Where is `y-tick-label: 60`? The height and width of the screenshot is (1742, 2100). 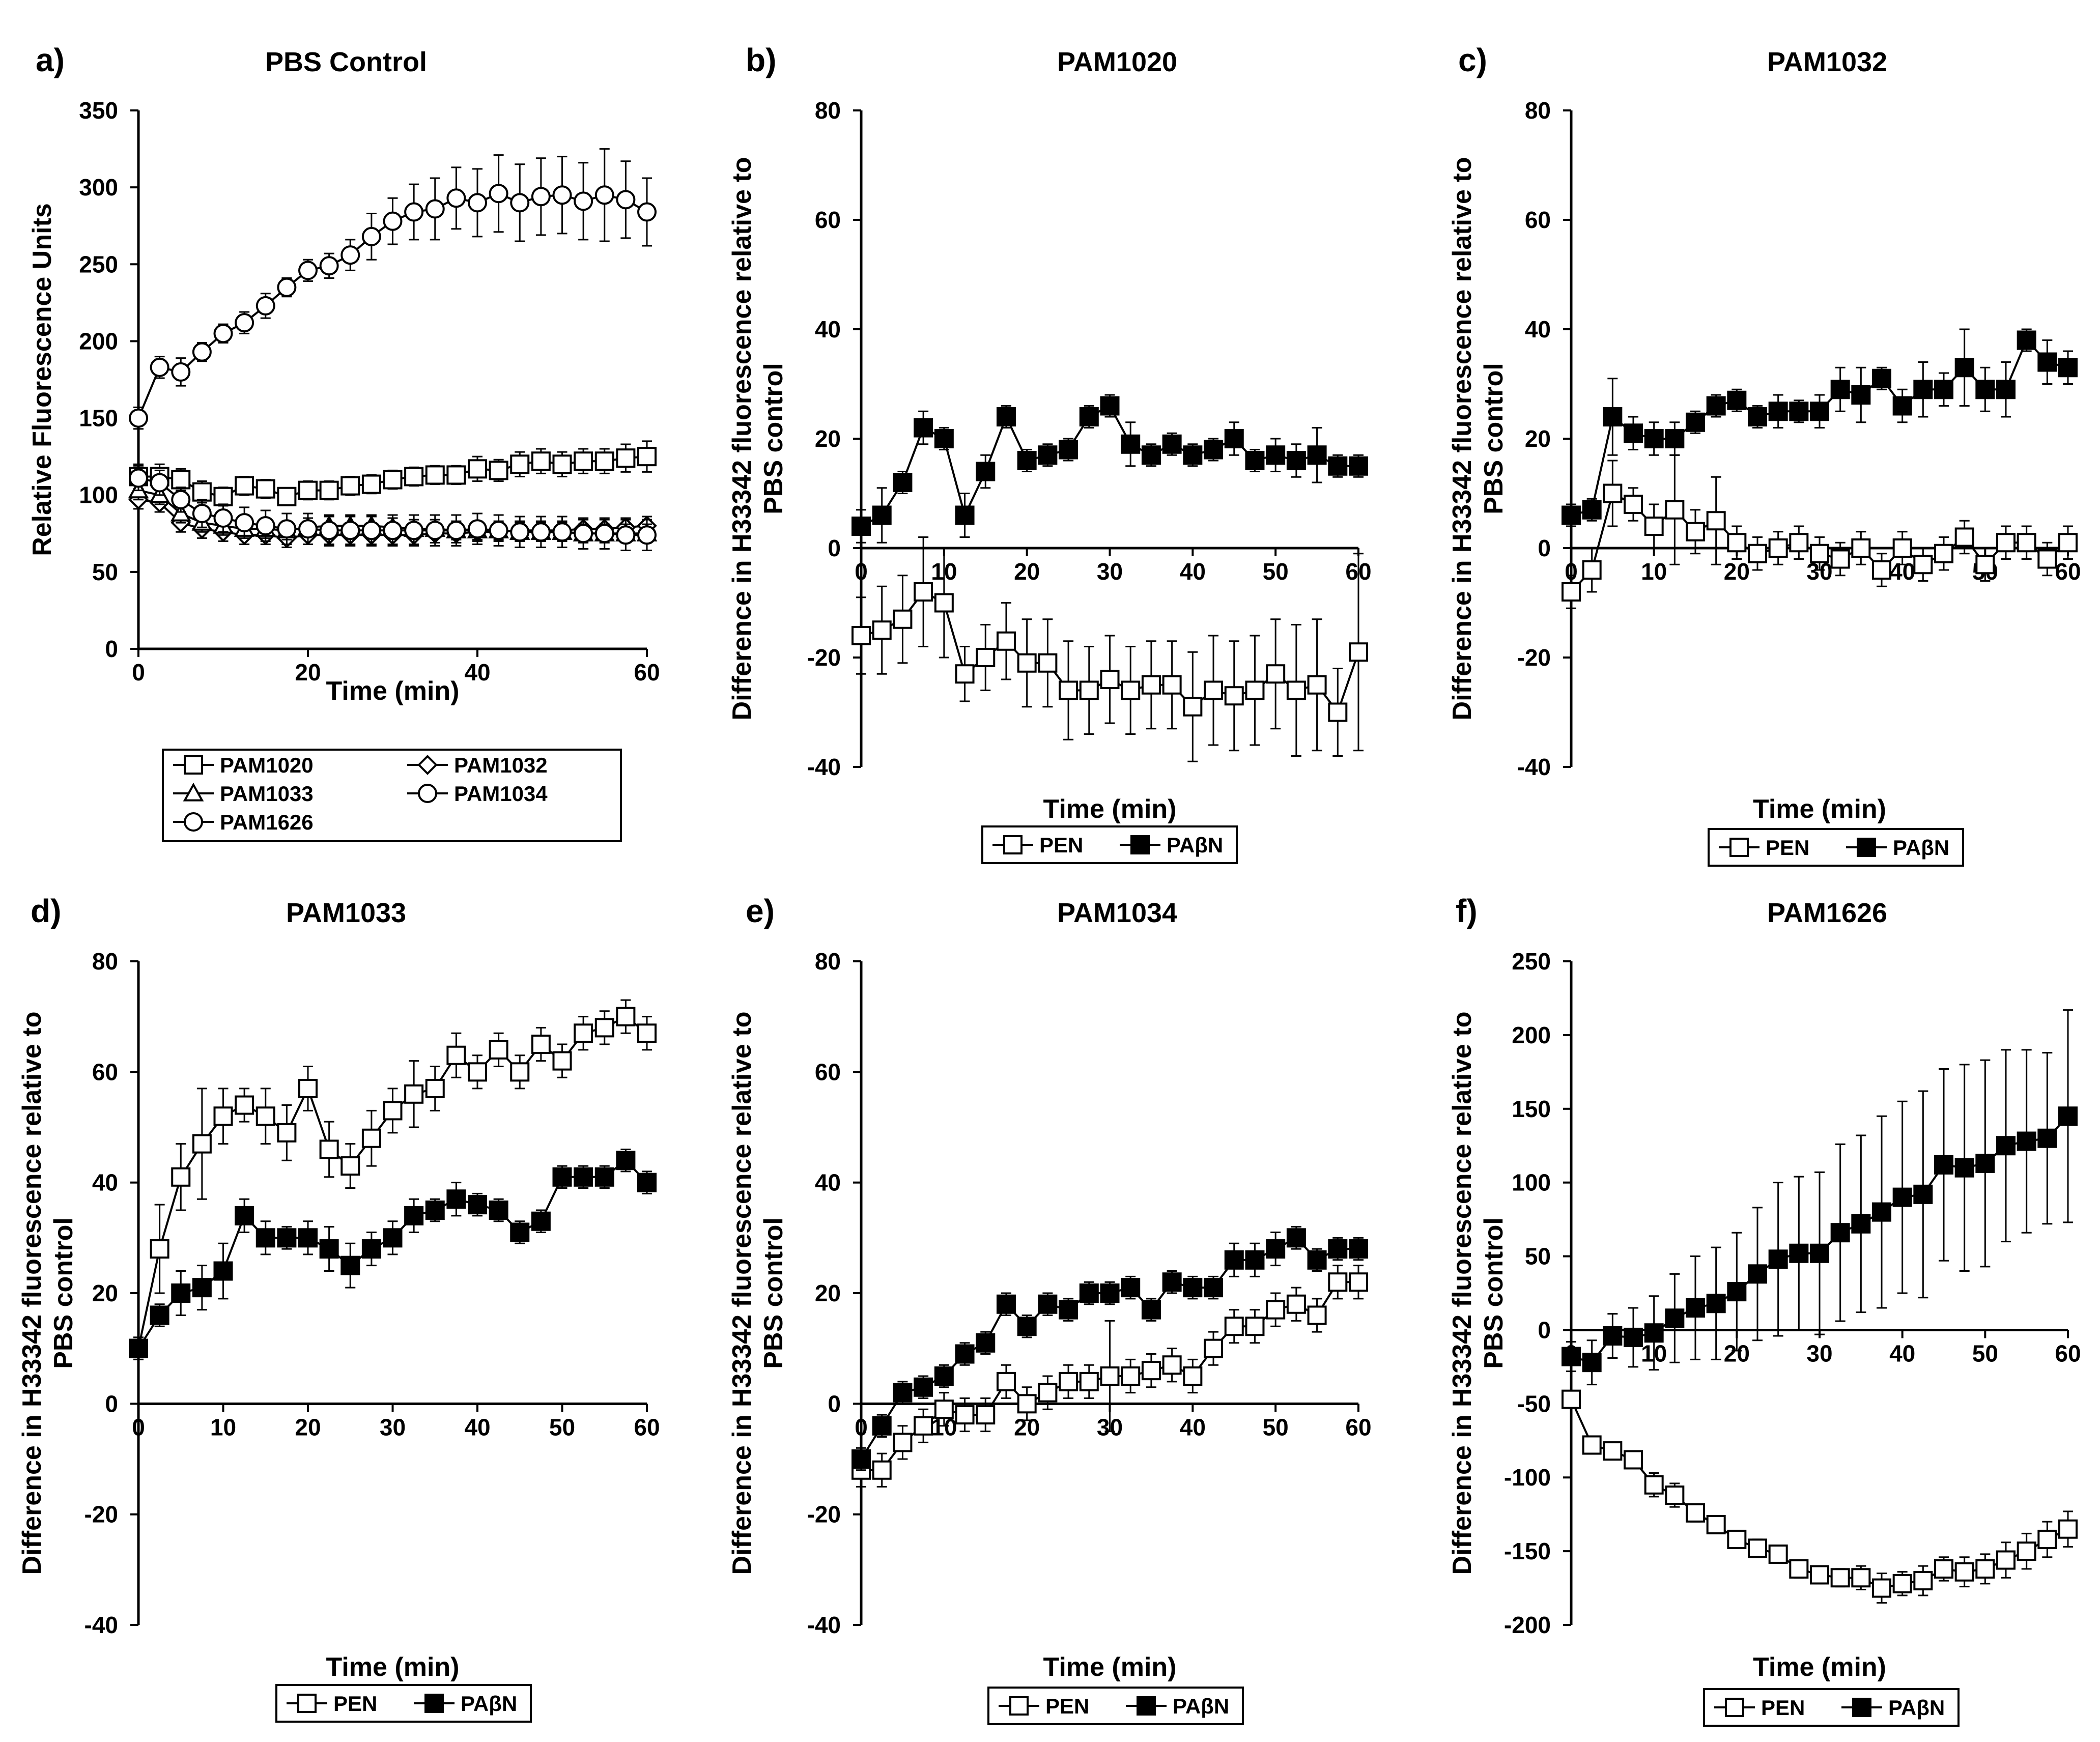
y-tick-label: 60 is located at coordinates (1538, 220).